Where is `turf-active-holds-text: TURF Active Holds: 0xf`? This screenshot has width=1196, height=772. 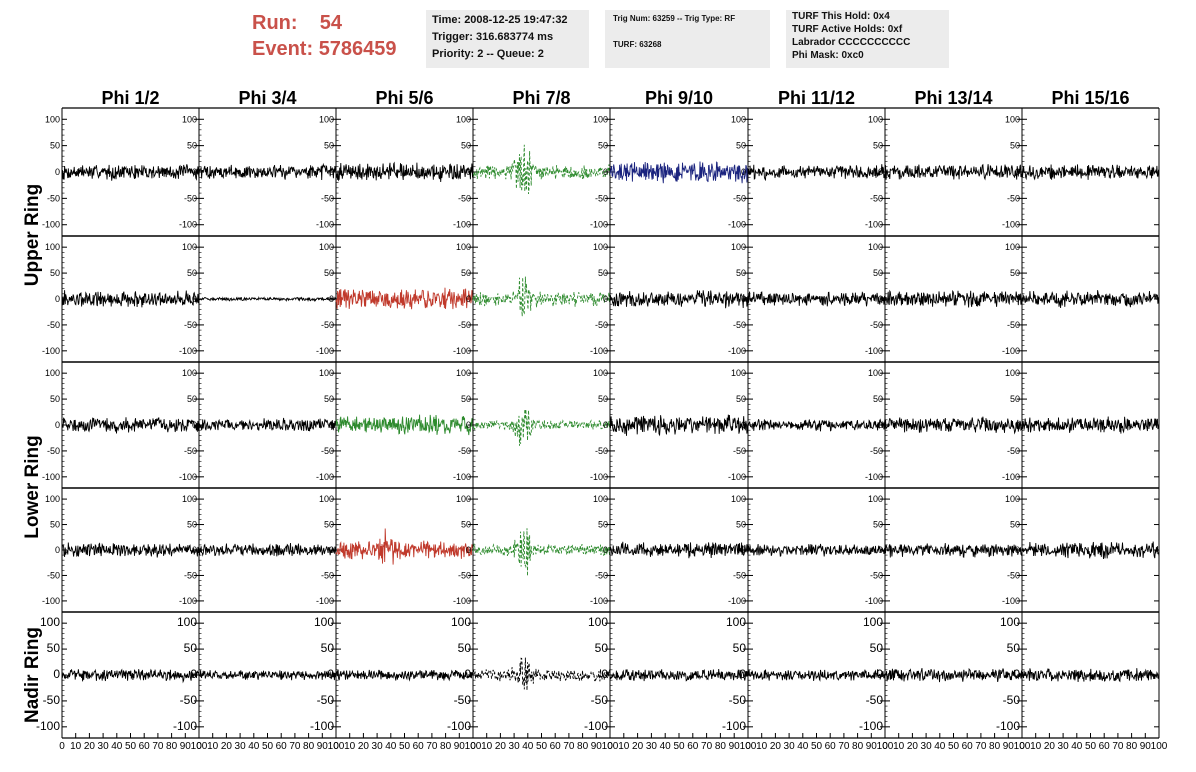 turf-active-holds-text: TURF Active Holds: 0xf is located at coordinates (847, 29).